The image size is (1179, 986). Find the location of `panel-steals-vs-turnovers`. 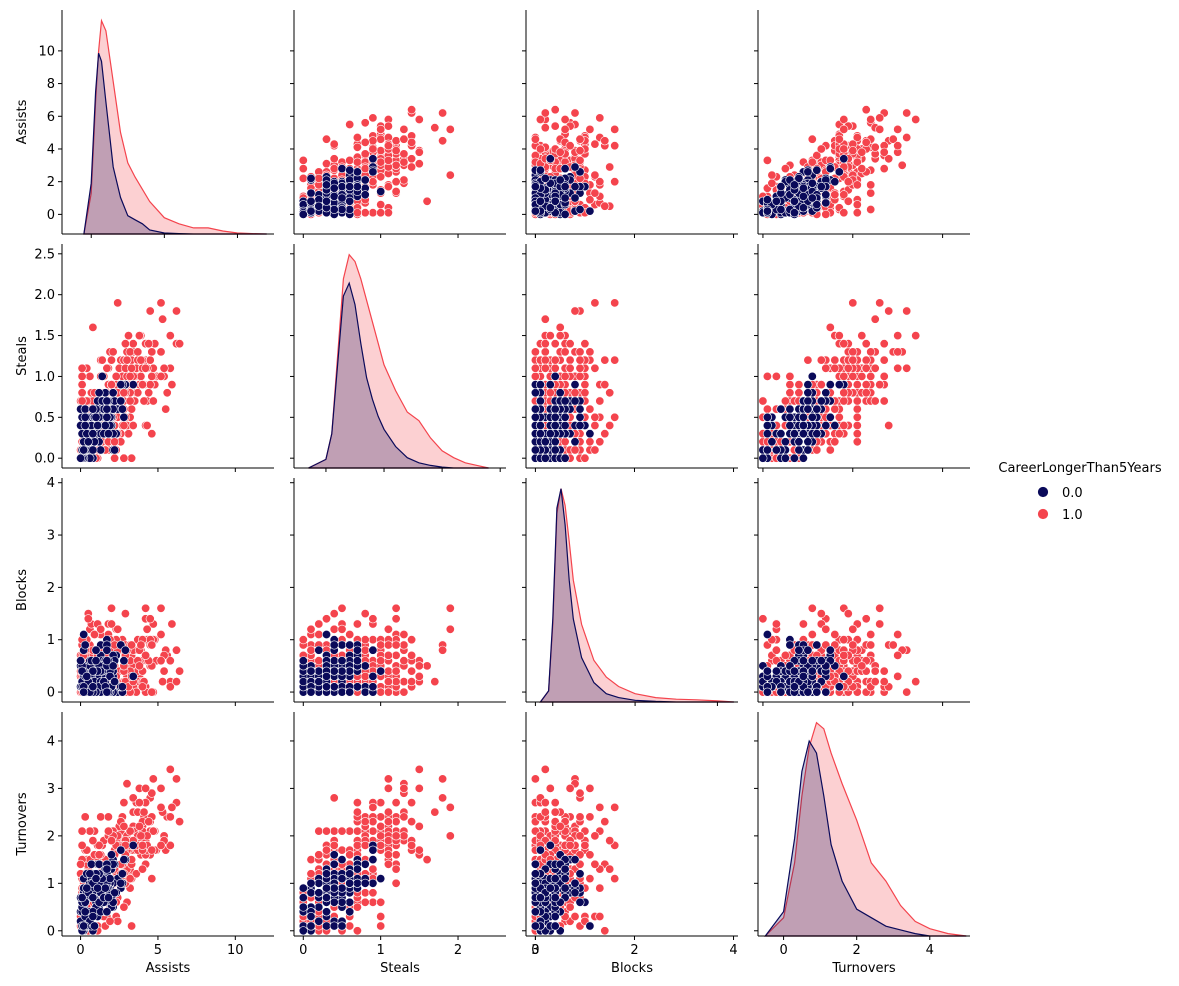

panel-steals-vs-turnovers is located at coordinates (862, 358).